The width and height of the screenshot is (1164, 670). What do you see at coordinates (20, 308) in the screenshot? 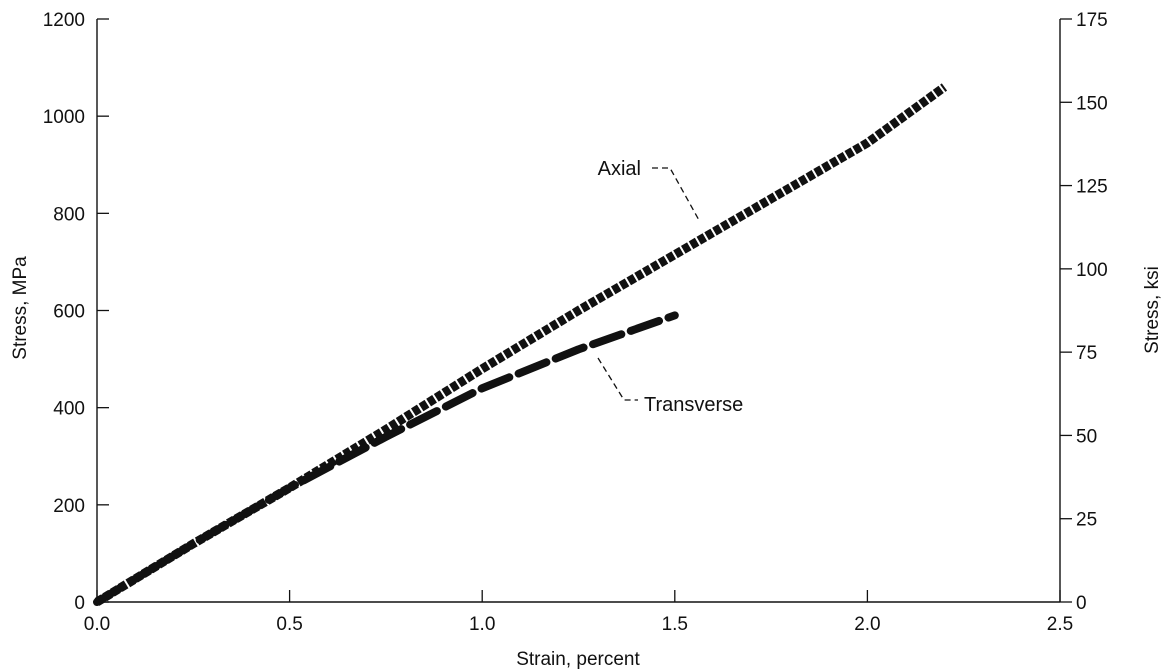
I see `y-axis-left-title: Stress, MPa` at bounding box center [20, 308].